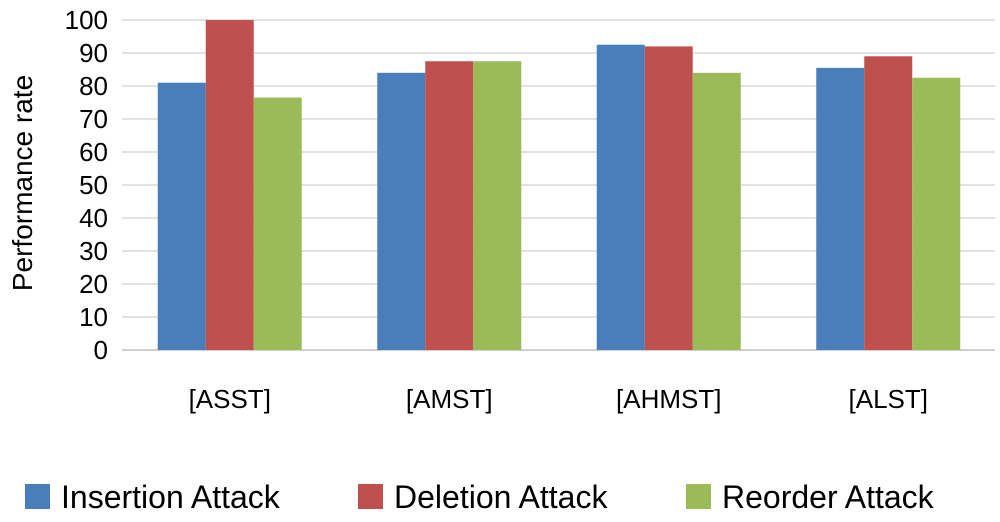  What do you see at coordinates (86, 20) in the screenshot?
I see `y-tick-label: 100` at bounding box center [86, 20].